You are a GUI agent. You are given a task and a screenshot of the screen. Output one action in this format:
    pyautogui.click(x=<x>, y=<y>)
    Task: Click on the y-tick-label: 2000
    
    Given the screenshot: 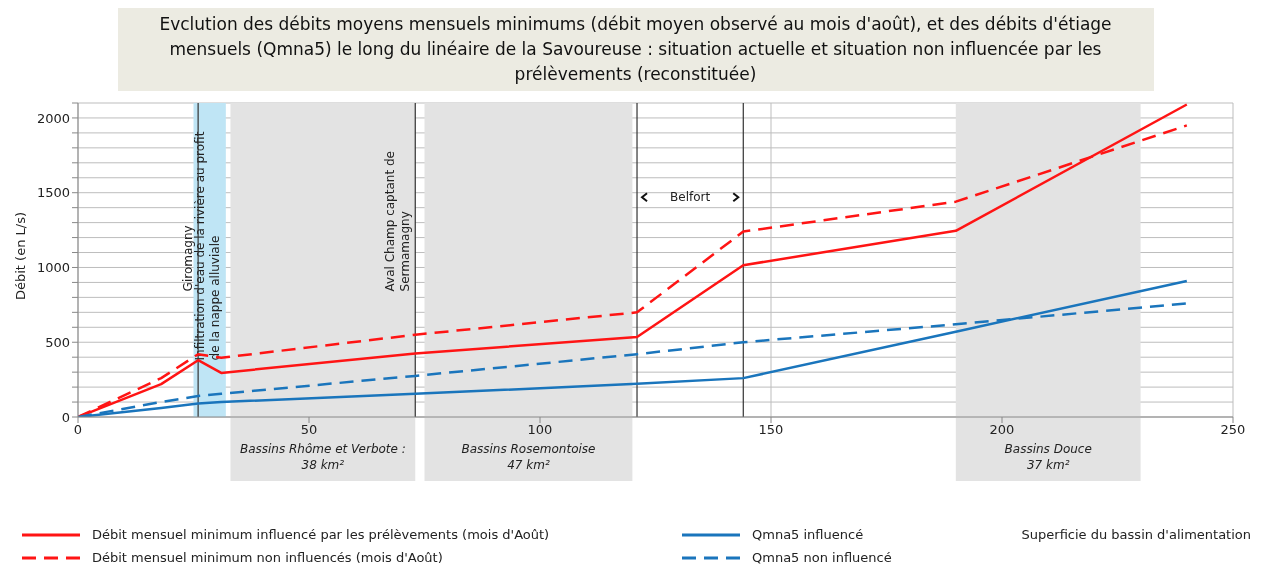 What is the action you would take?
    pyautogui.click(x=53, y=118)
    